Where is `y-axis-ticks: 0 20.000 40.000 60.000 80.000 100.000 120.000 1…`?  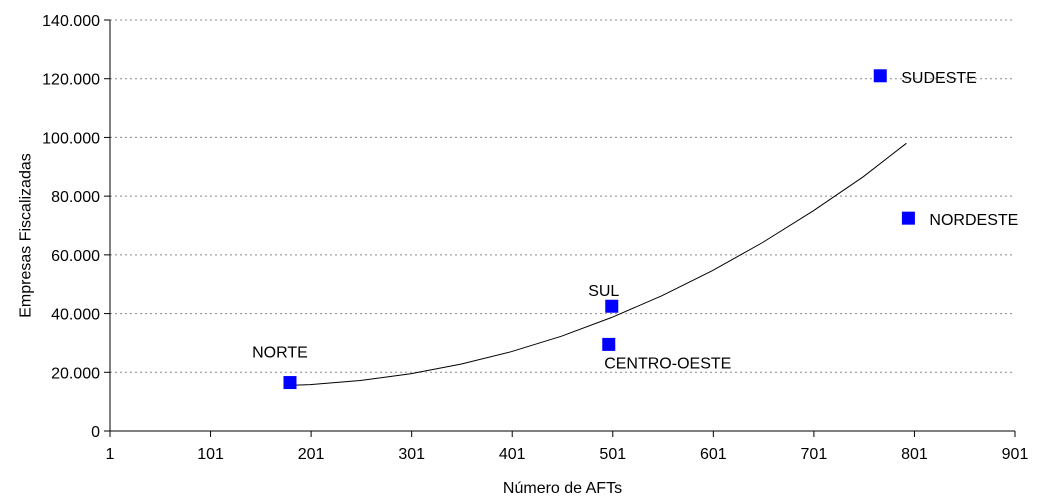
y-axis-ticks: 0 20.000 40.000 60.000 80.000 100.000 120.000 1… is located at coordinates (76, 227).